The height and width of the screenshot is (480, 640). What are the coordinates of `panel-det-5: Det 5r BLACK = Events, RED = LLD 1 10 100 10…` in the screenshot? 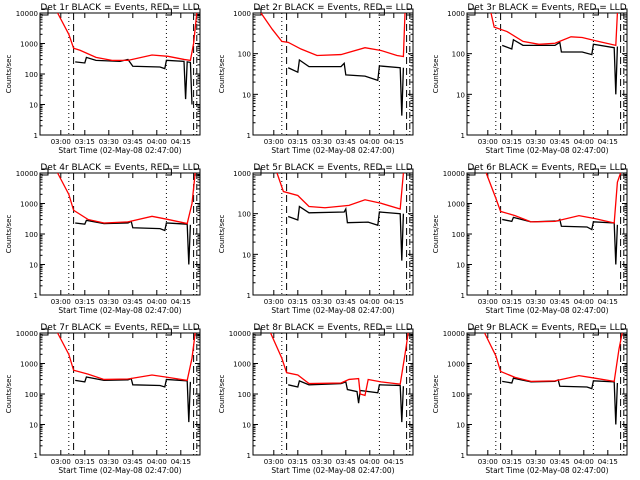 It's located at (316, 239).